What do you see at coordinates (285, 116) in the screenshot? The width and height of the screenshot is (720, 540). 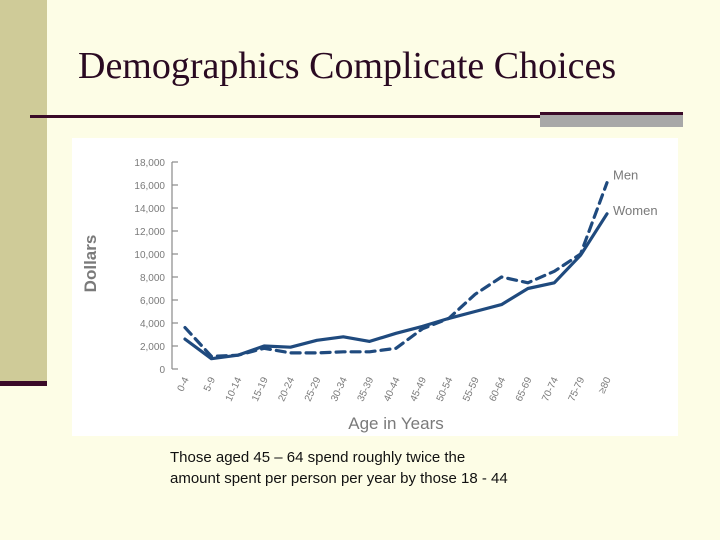 I see `title-rule` at bounding box center [285, 116].